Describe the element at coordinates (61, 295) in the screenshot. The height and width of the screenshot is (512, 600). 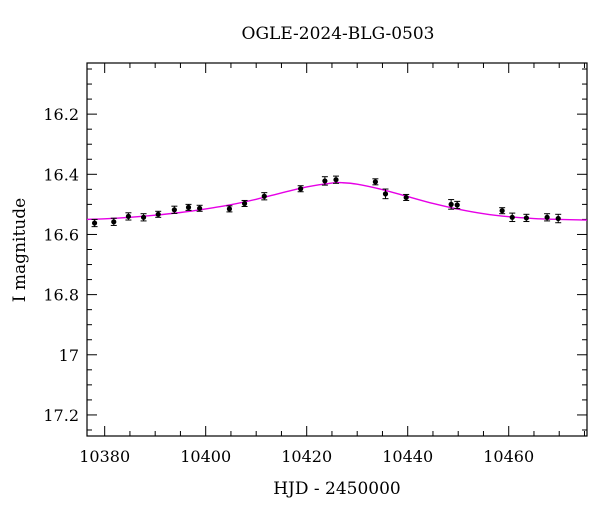
I see `y-tick-label: 16.8` at that location.